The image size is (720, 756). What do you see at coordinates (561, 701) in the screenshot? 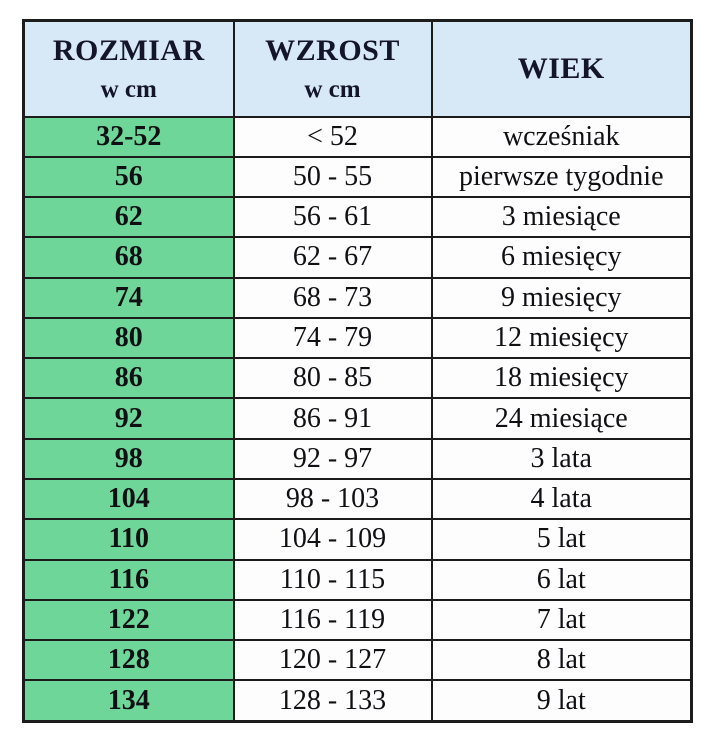
I see `age-cell: 9 lat` at bounding box center [561, 701].